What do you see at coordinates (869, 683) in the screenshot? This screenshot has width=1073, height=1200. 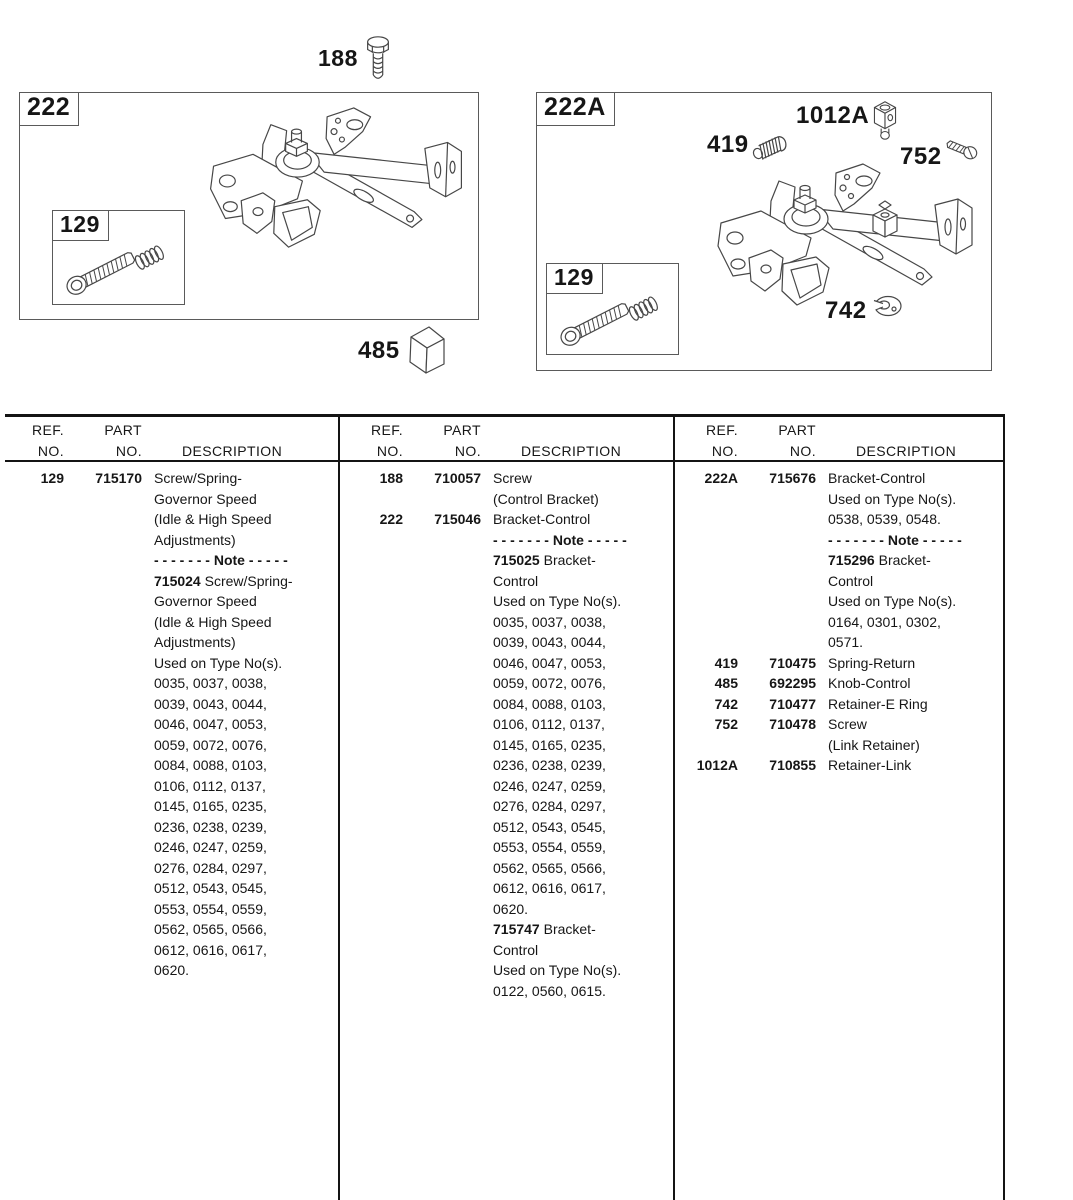 I see `description-cell: Knob-Control` at bounding box center [869, 683].